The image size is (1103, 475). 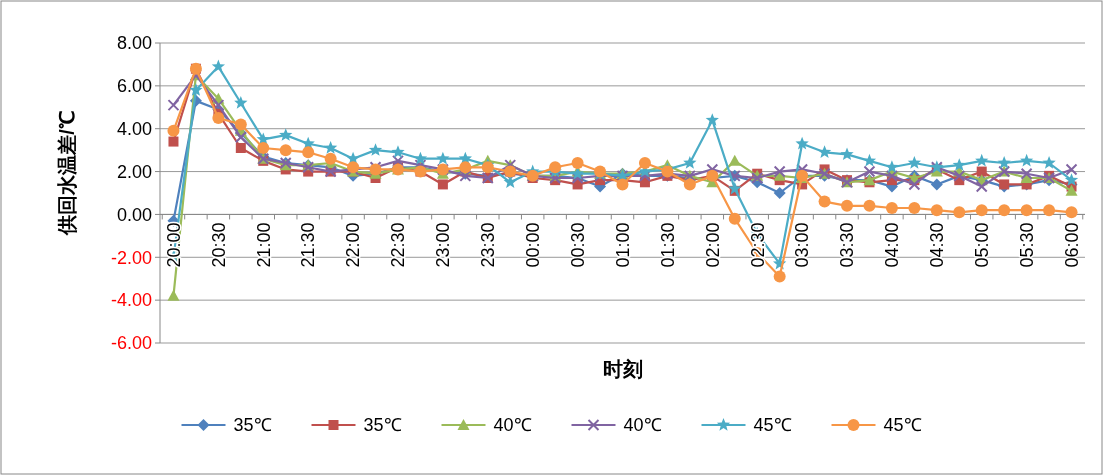 I want to click on x-tick-label: 21:30, so click(x=308, y=245).